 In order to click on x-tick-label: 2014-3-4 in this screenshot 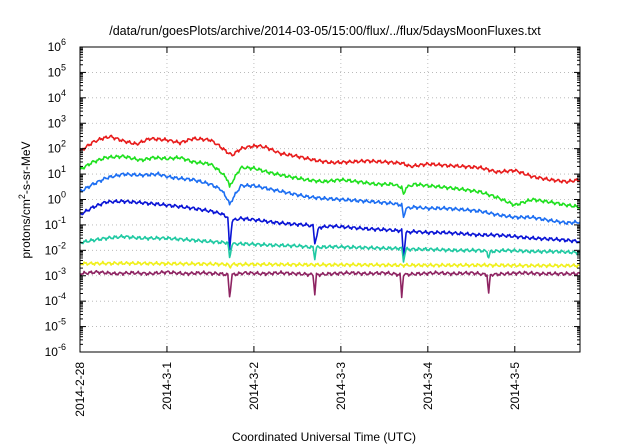, I will do `click(428, 386)`.